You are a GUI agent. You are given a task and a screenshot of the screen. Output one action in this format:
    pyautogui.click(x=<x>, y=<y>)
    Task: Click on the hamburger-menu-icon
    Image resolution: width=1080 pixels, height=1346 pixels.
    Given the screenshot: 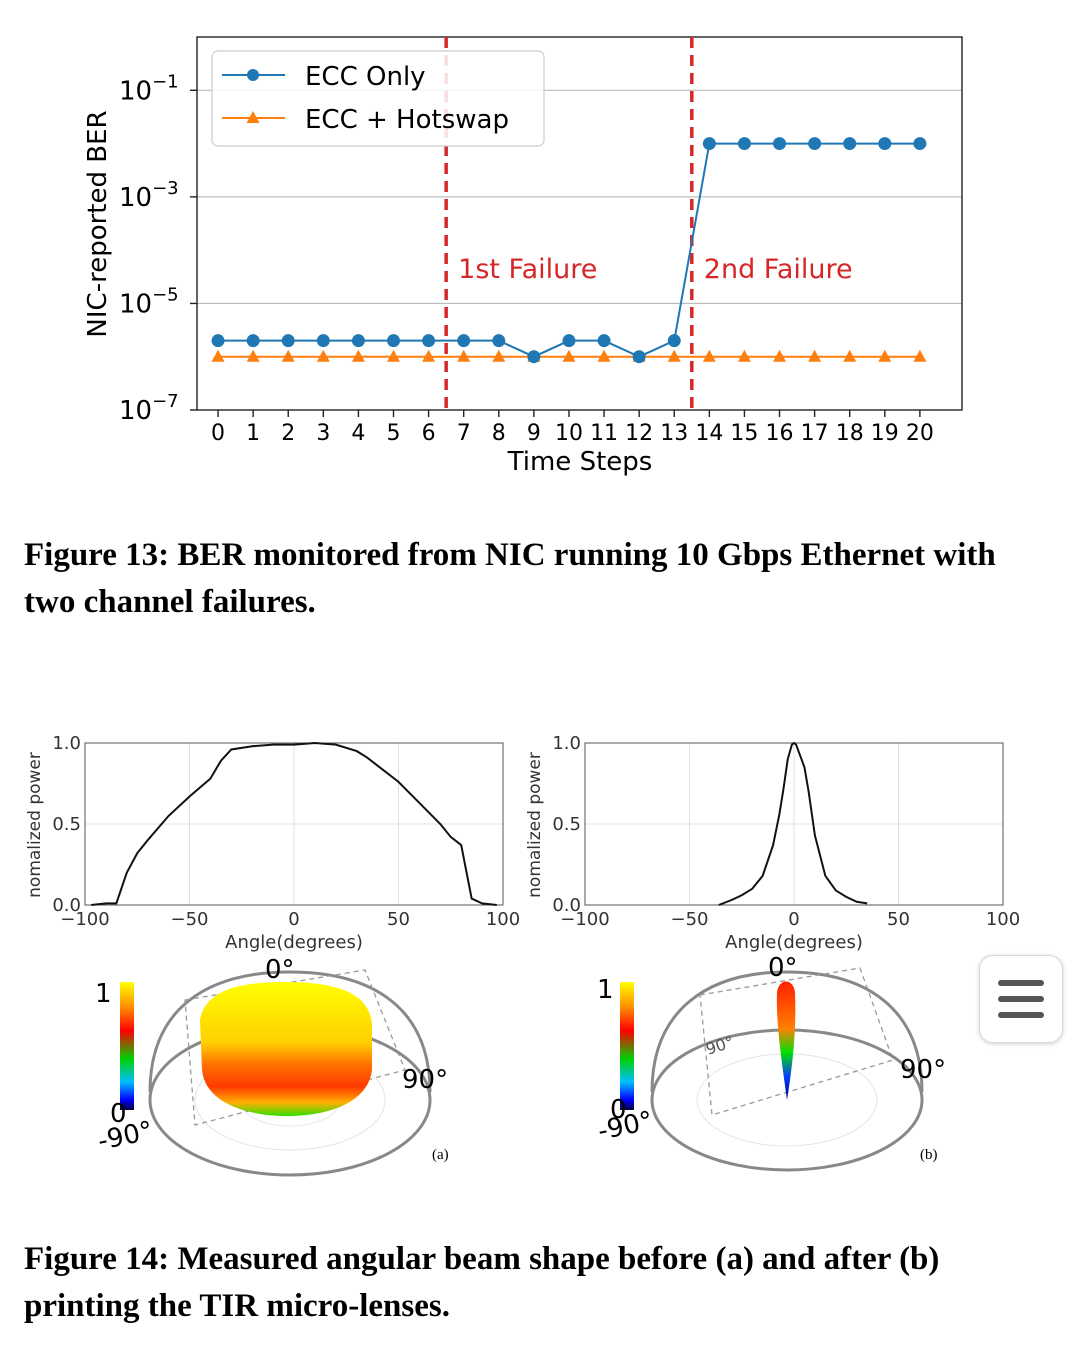 What is the action you would take?
    pyautogui.click(x=1021, y=983)
    